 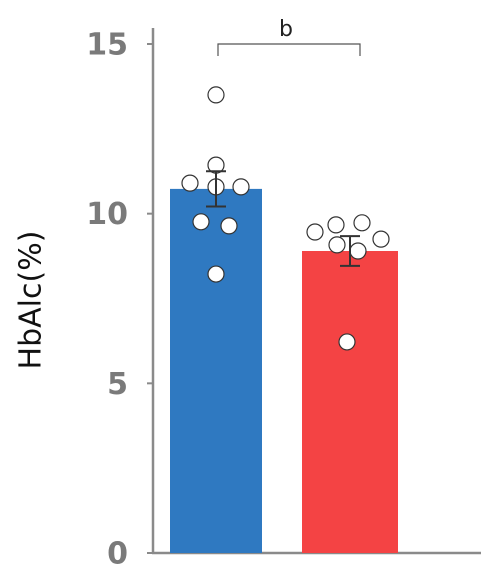 What do you see at coordinates (117, 384) in the screenshot?
I see `y-tick-label: 5` at bounding box center [117, 384].